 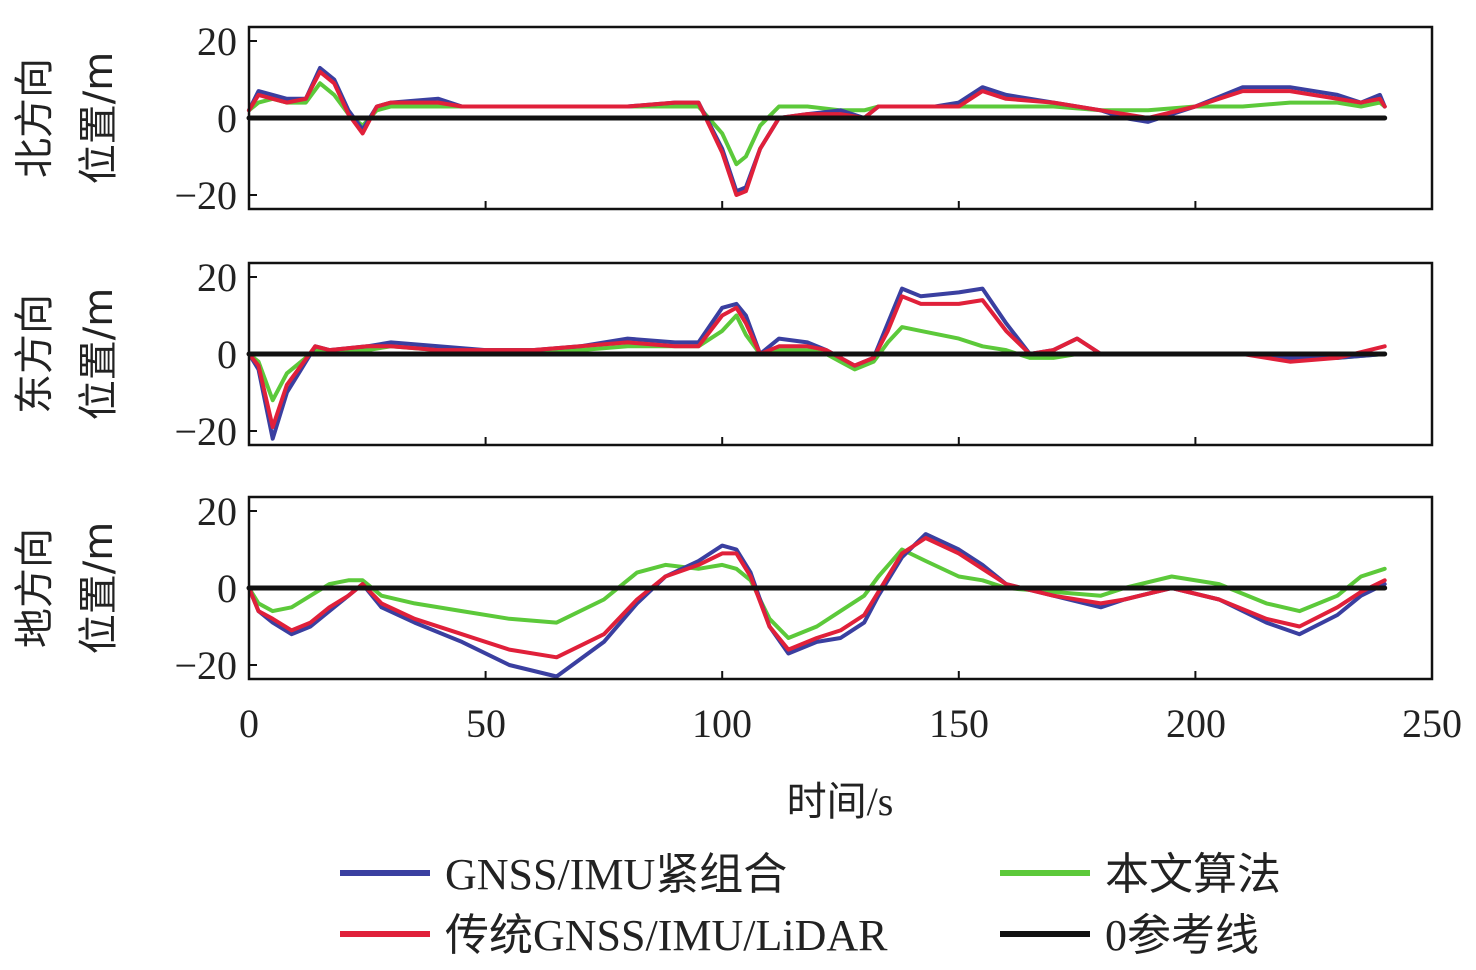 What do you see at coordinates (486, 723) in the screenshot?
I see `x-tick-label: 50` at bounding box center [486, 723].